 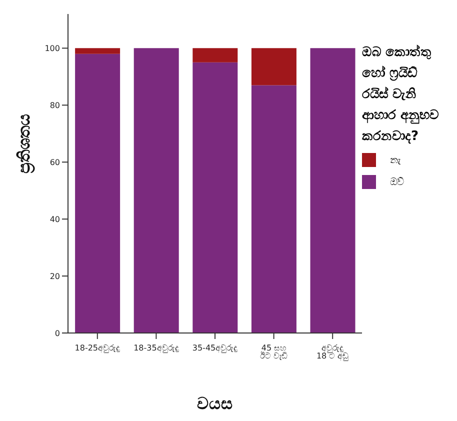 What do you see at coordinates (55, 276) in the screenshot?
I see `y-tick-label: 20` at bounding box center [55, 276].